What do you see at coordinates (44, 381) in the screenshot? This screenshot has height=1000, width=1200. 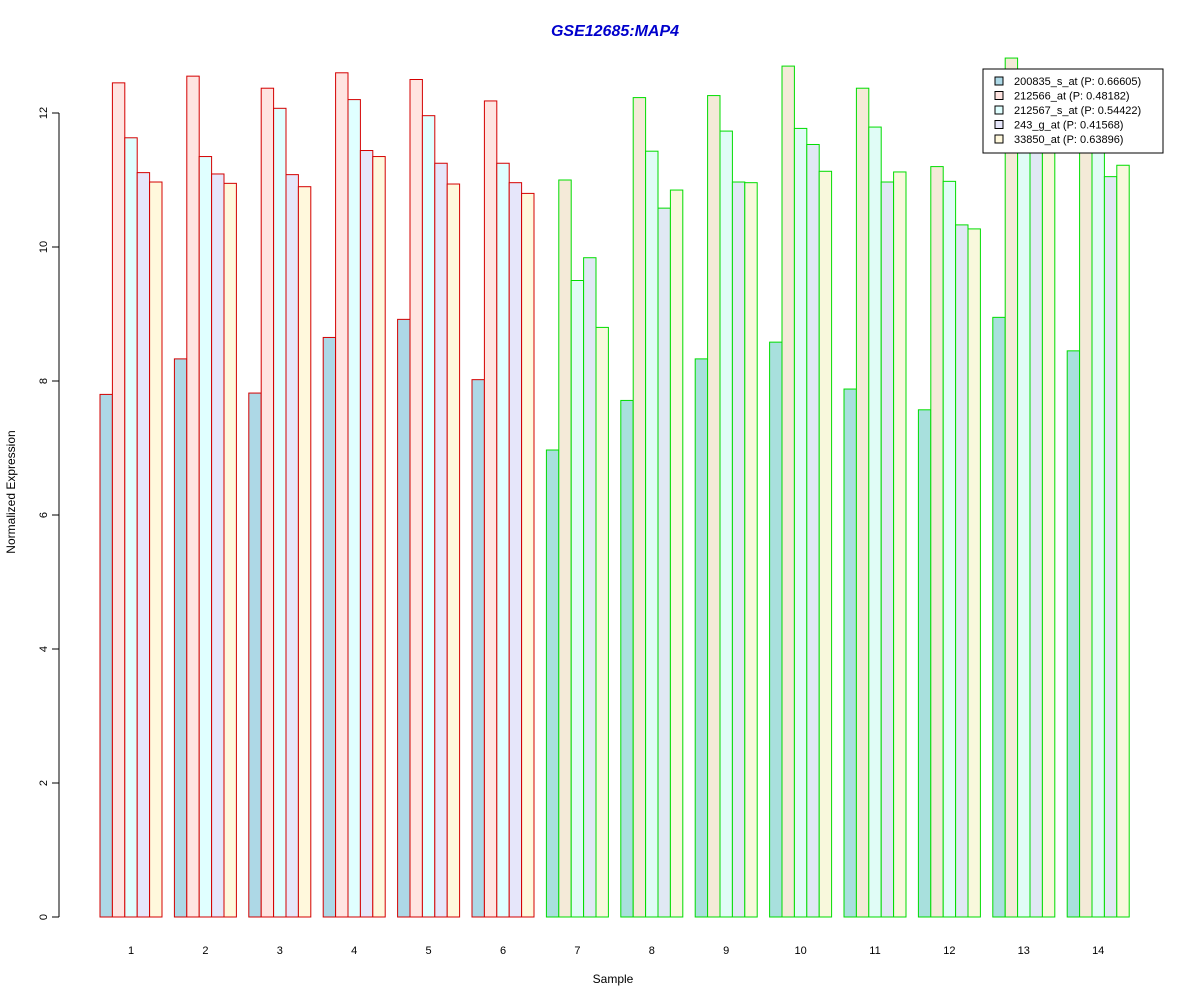 I see `y-tick-label: 8` at bounding box center [44, 381].